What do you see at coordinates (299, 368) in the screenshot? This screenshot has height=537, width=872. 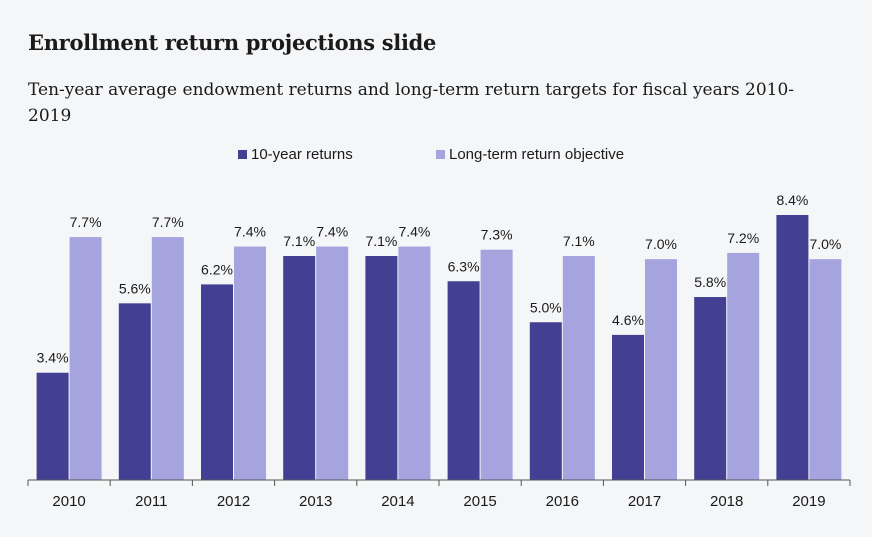 I see `bar-10-year-returns-2013` at bounding box center [299, 368].